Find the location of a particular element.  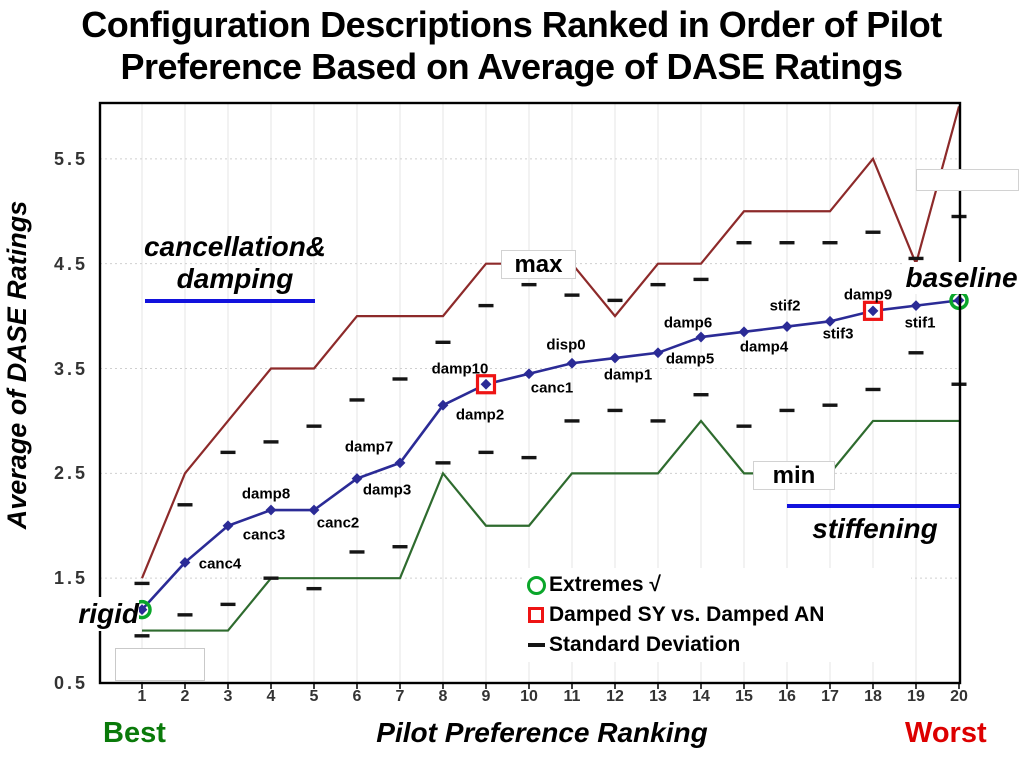

point-label-canc1: canc1 is located at coordinates (552, 388).